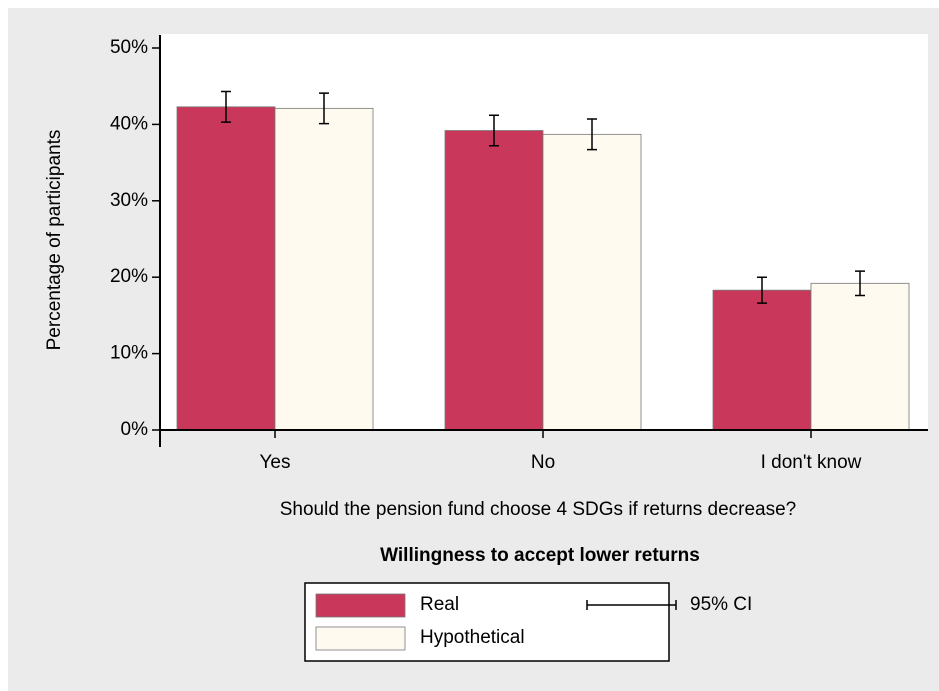 The height and width of the screenshot is (691, 939). What do you see at coordinates (543, 462) in the screenshot?
I see `x-tick-label: No` at bounding box center [543, 462].